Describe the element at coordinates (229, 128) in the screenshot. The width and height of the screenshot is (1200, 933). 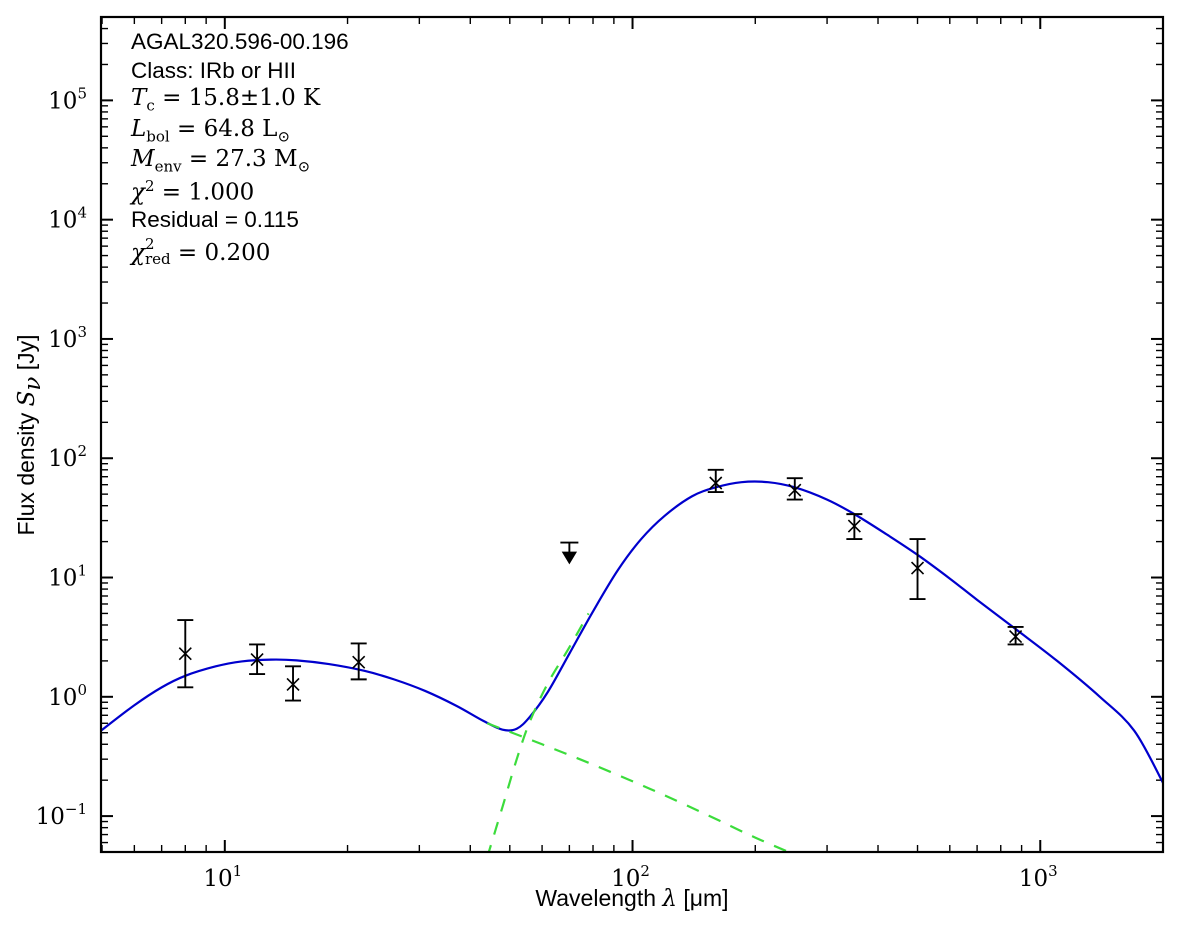
I see `luminosity-value: 64.8` at that location.